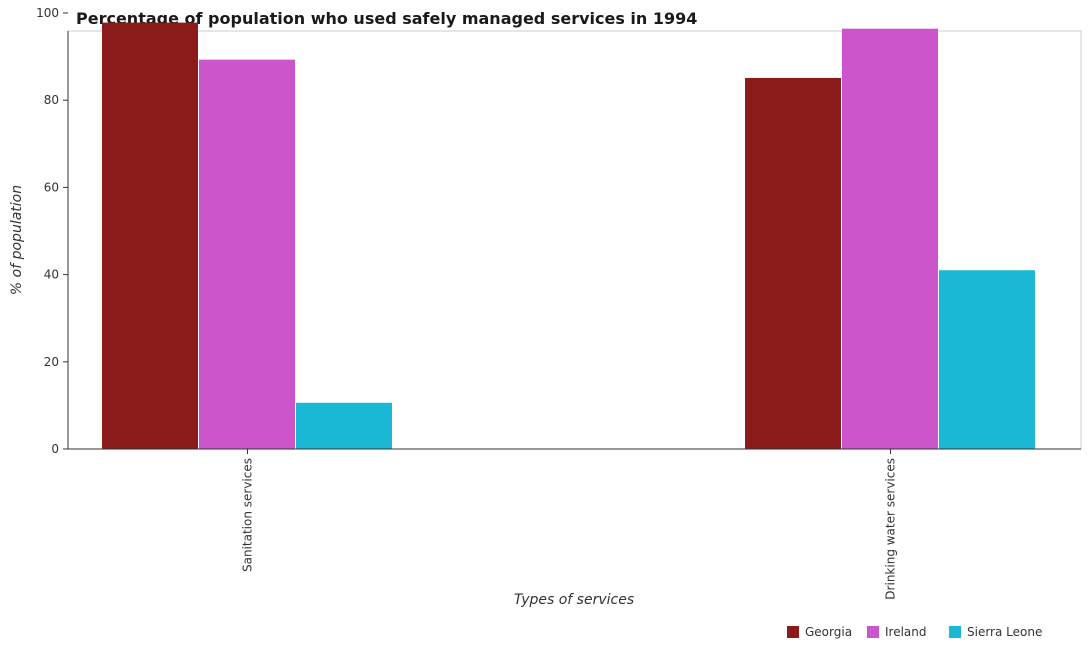 The image size is (1089, 650). I want to click on x-tick-label: Drinking water services, so click(891, 529).